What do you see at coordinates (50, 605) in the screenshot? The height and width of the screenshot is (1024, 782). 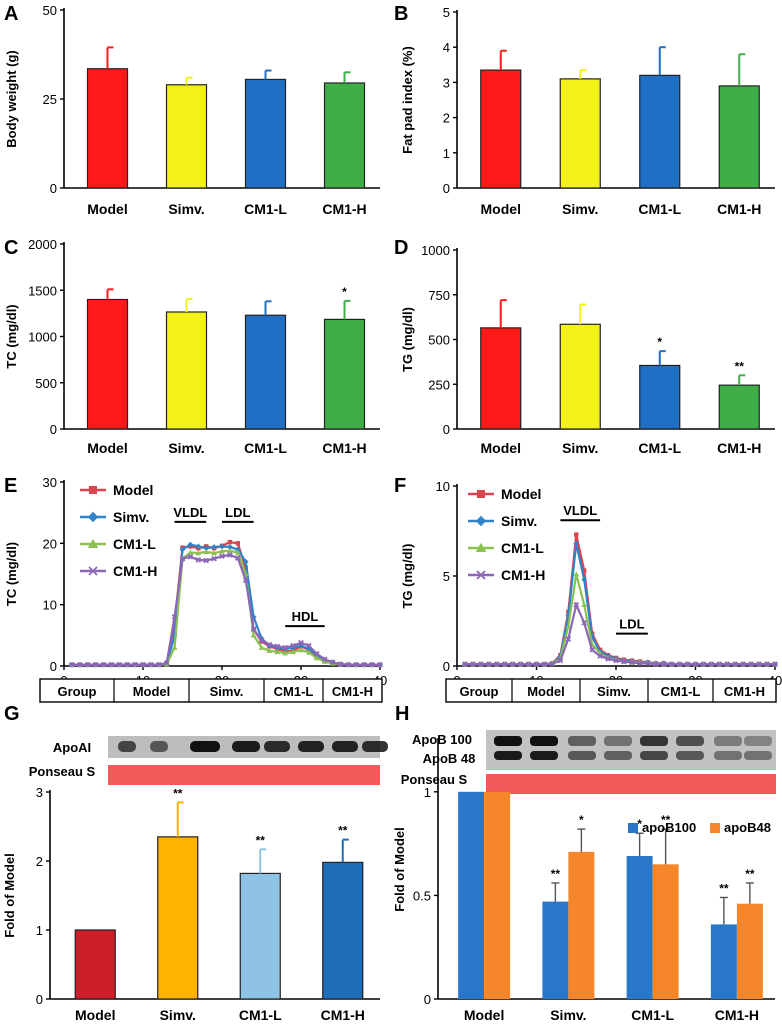 I see `y-tick-label: 10` at bounding box center [50, 605].